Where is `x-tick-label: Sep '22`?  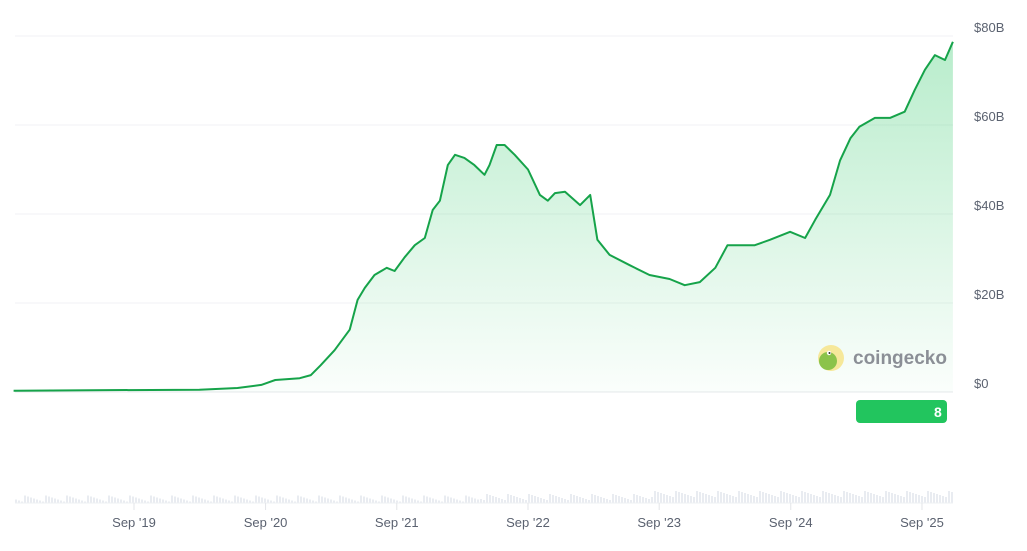
x-tick-label: Sep '22 is located at coordinates (528, 522).